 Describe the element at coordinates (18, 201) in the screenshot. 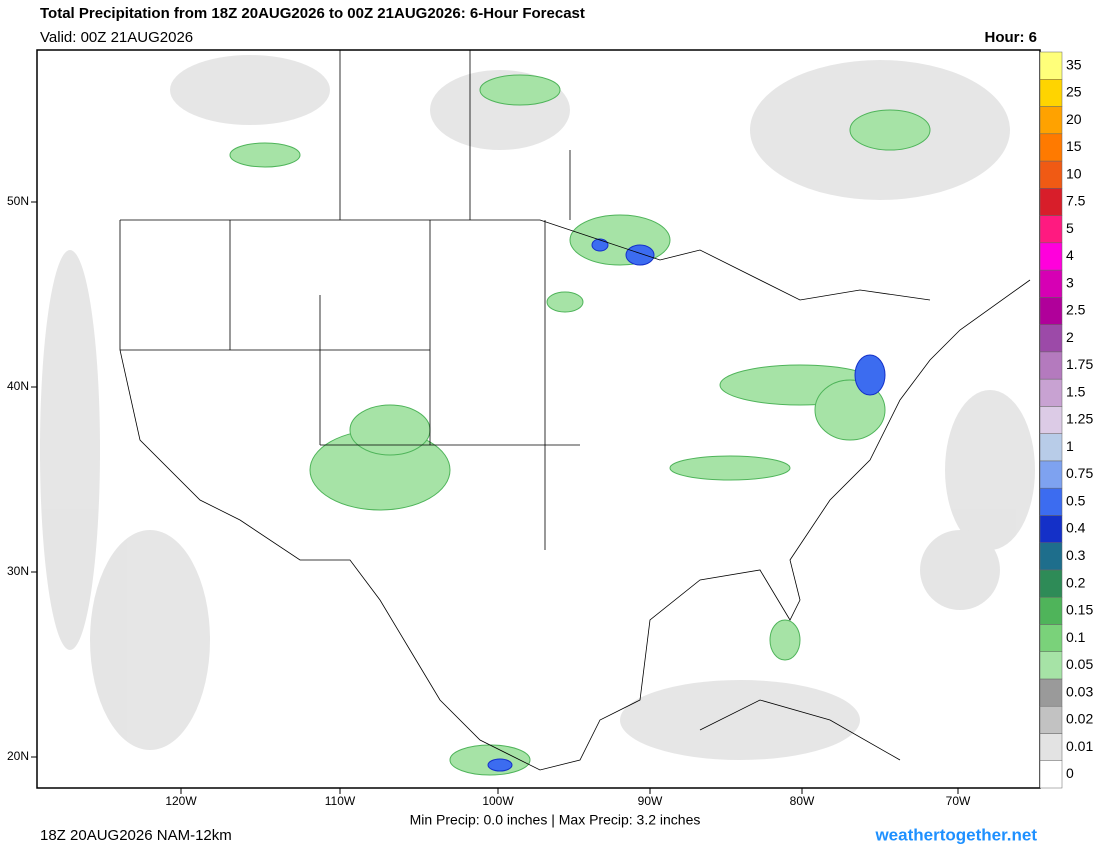

I see `lat-label: 50N` at that location.